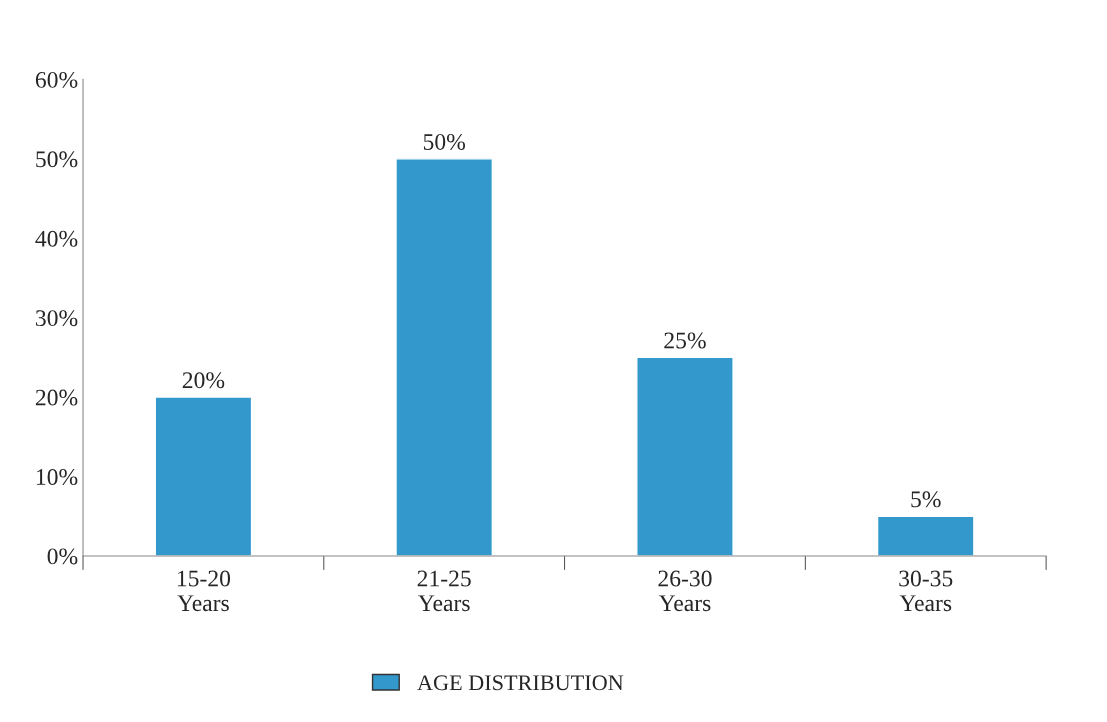 The height and width of the screenshot is (722, 1107). Describe the element at coordinates (62, 556) in the screenshot. I see `y-tick-label: 0%` at that location.